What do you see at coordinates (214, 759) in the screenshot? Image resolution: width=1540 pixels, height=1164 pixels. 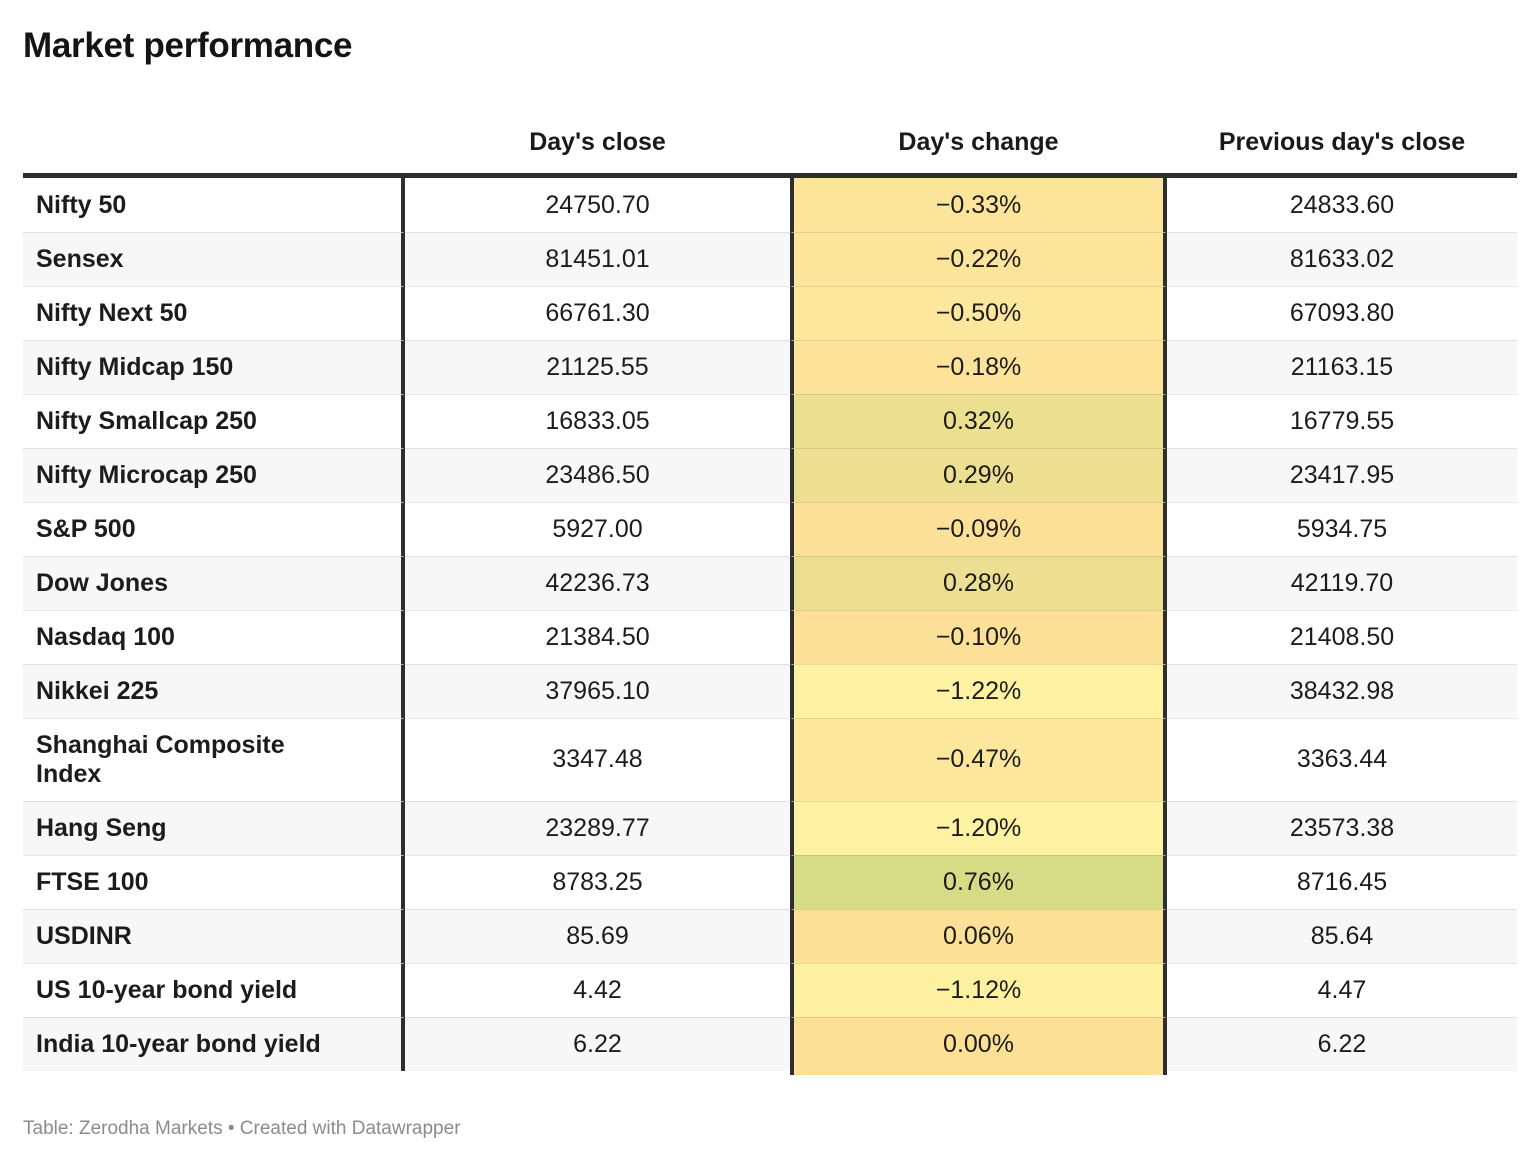 I see `row-label: Shanghai Composite Index` at bounding box center [214, 759].